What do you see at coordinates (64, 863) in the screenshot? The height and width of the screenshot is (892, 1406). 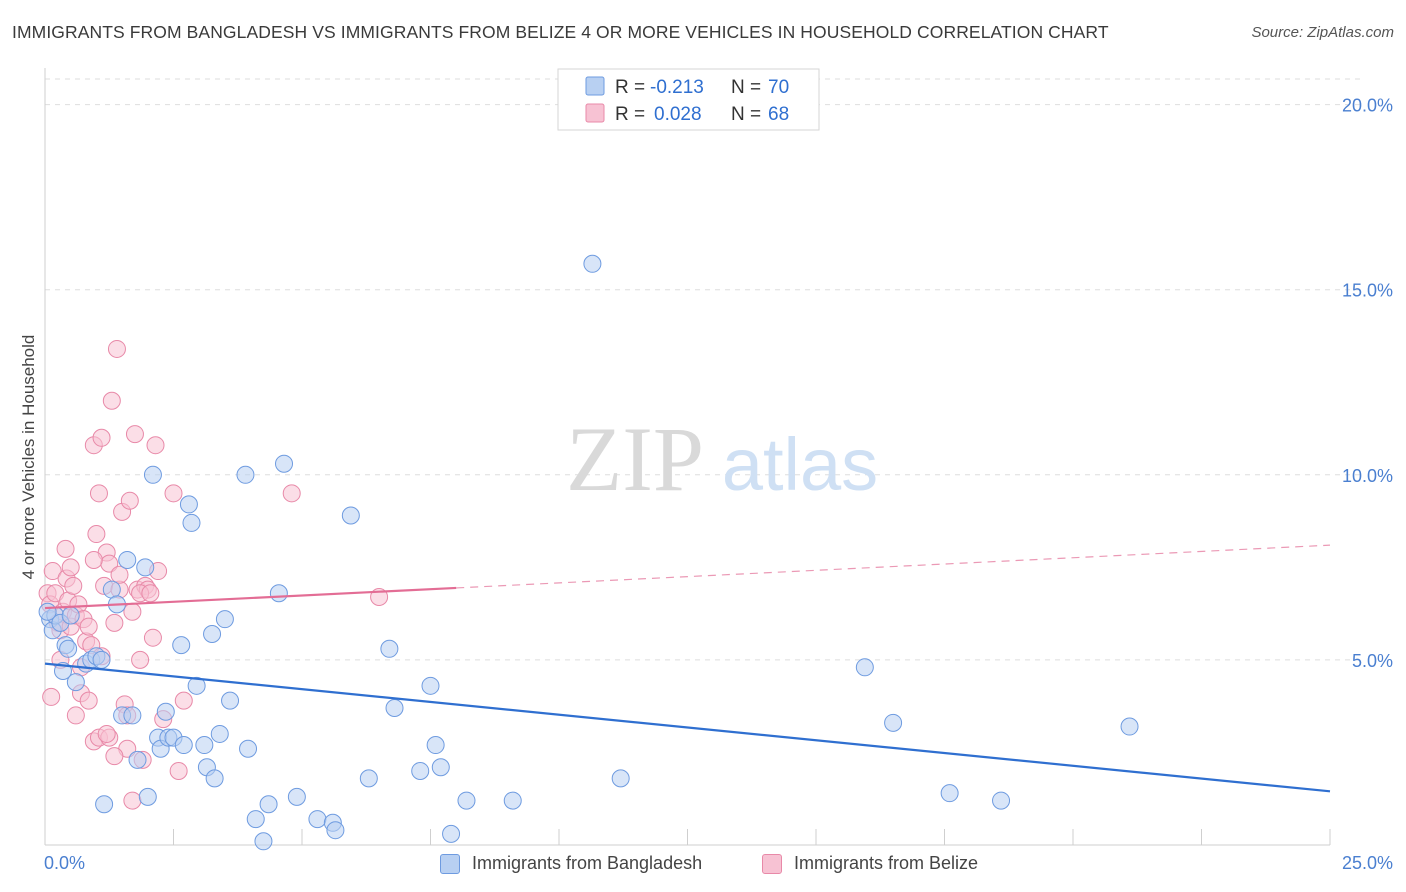 I see `x-tick-label-0: 0.0%` at bounding box center [64, 863].